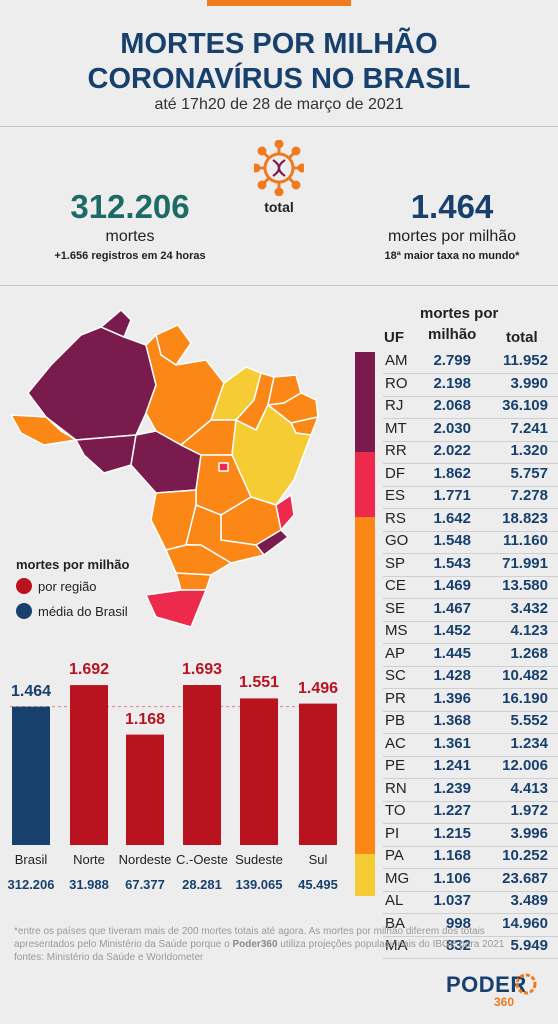  What do you see at coordinates (106, 454) in the screenshot?
I see `map-state-ro` at bounding box center [106, 454].